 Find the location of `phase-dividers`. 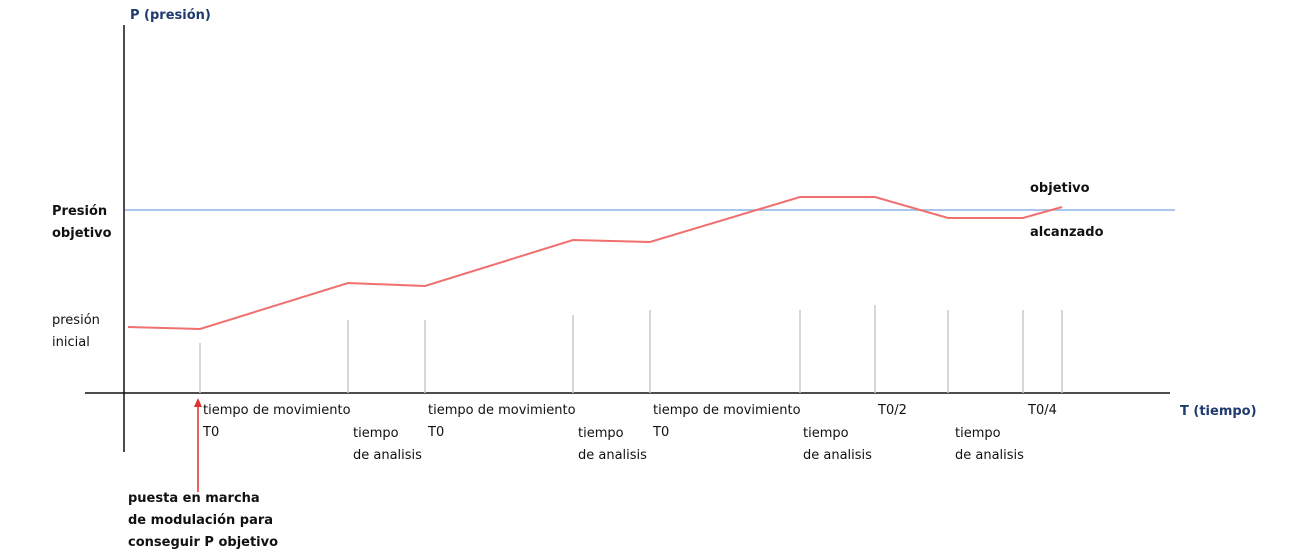

phase-dividers is located at coordinates (631, 349).